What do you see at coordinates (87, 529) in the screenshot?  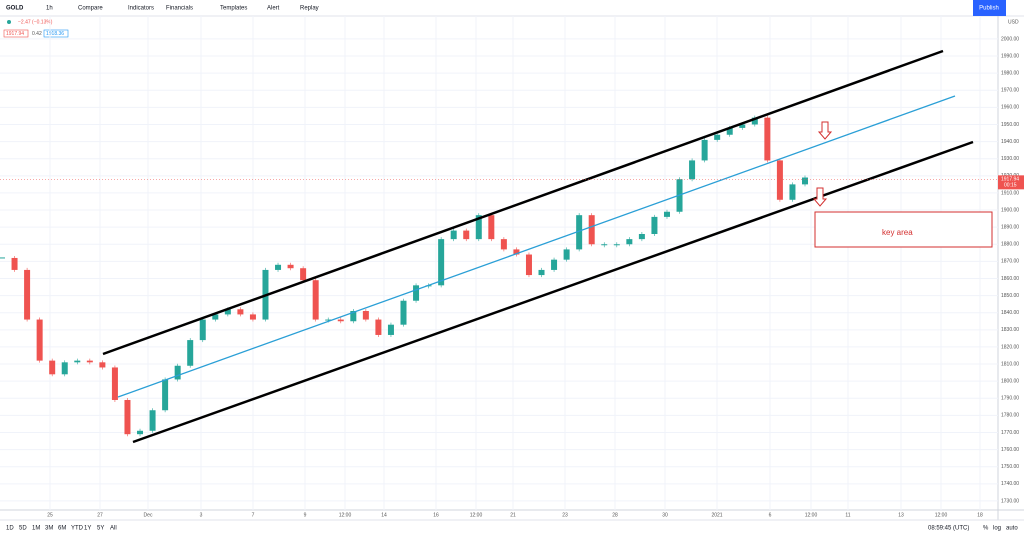 I see `range-button: 1Y` at bounding box center [87, 529].